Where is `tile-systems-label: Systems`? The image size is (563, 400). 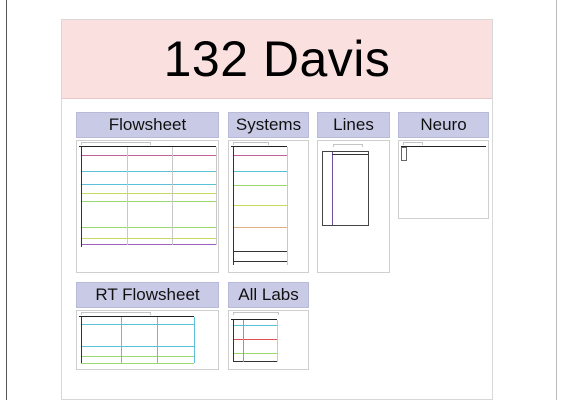
tile-systems-label: Systems is located at coordinates (268, 125).